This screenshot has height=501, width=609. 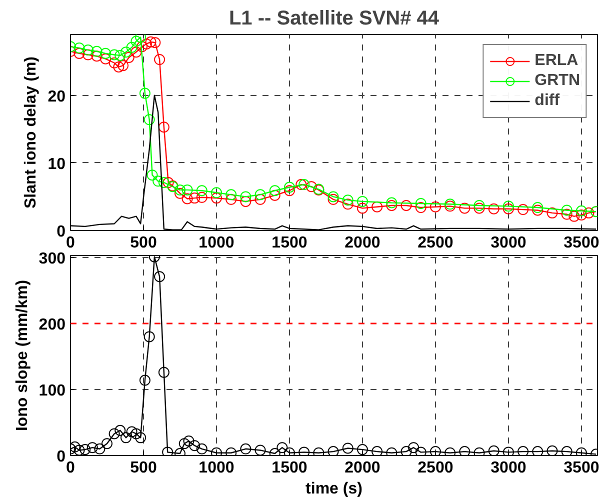 What do you see at coordinates (508, 243) in the screenshot?
I see `x-tick-label: 3000` at bounding box center [508, 243].